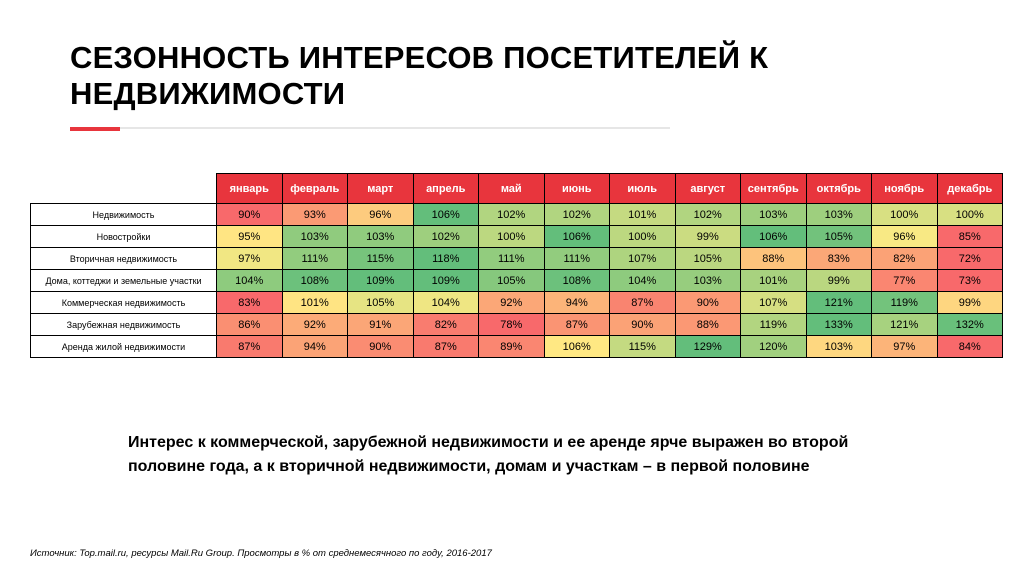 The width and height of the screenshot is (1024, 576). Describe the element at coordinates (838, 188) in the screenshot. I see `month-header: октябрь` at that location.